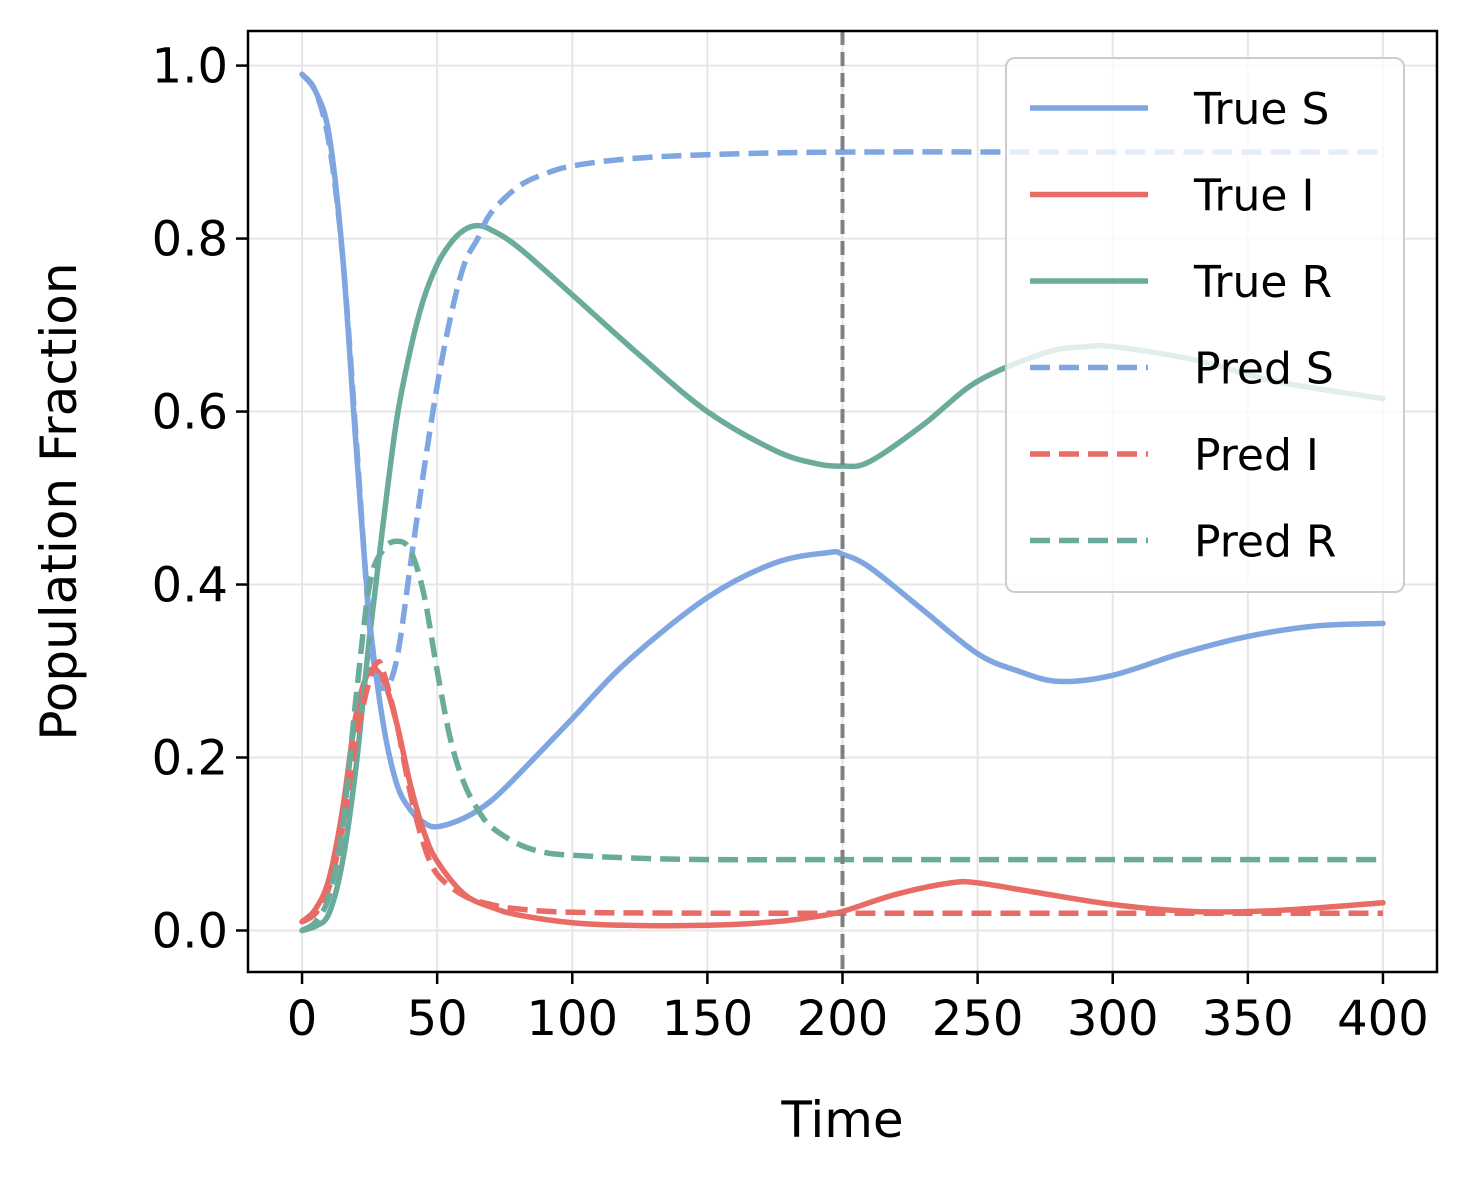 This screenshot has width=1474, height=1182. What do you see at coordinates (190, 240) in the screenshot?
I see `y-tick-label: 0.8` at bounding box center [190, 240].